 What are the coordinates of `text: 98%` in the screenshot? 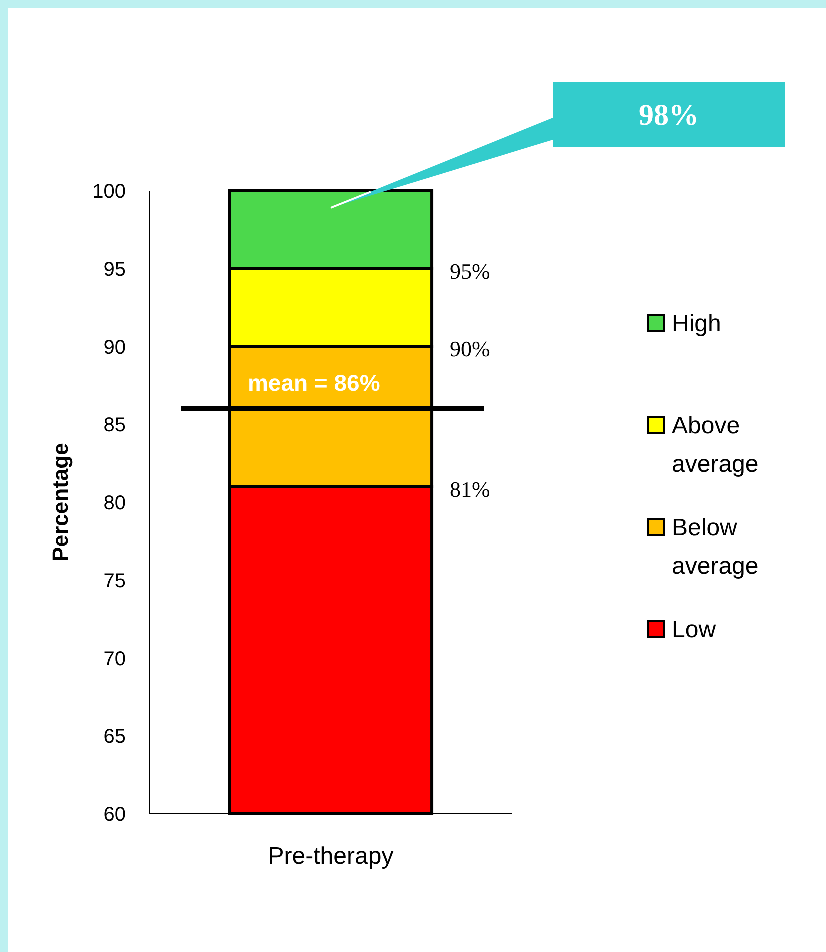 It's located at (669, 115).